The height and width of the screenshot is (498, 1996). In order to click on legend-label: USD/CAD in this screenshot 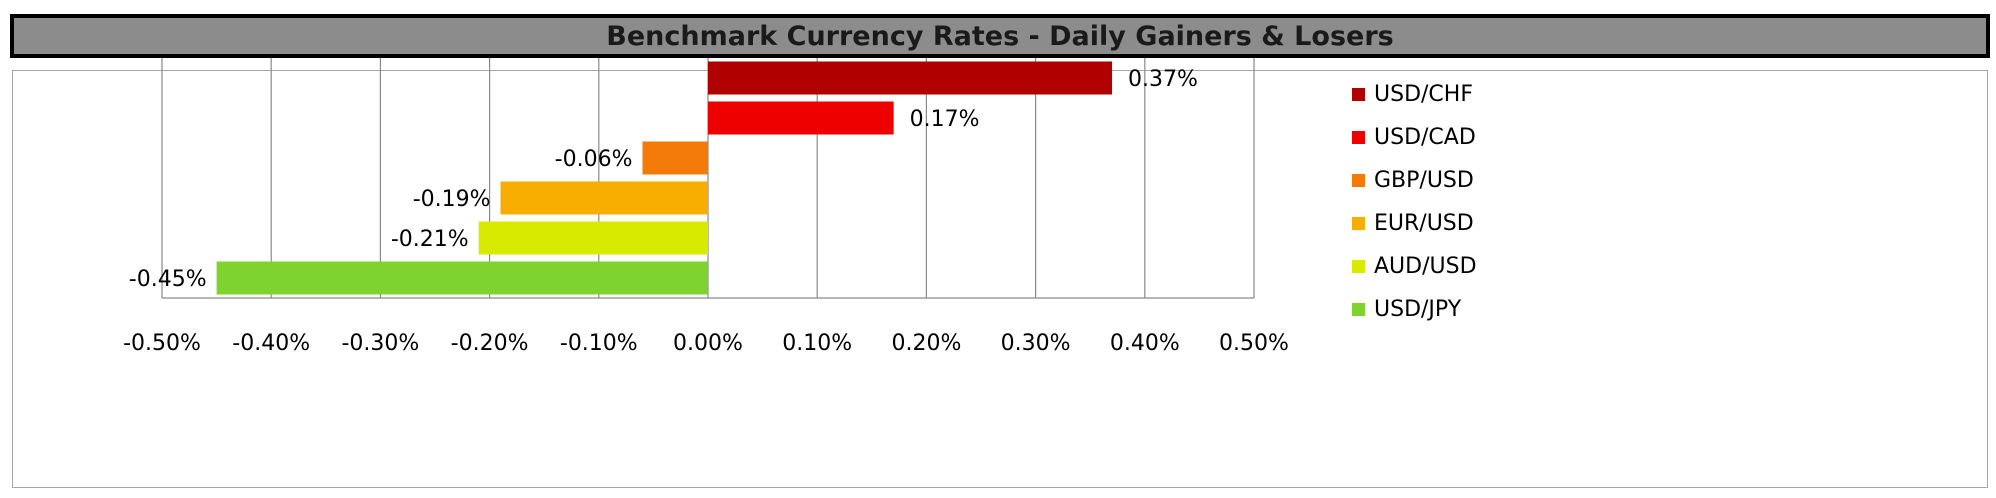, I will do `click(1425, 137)`.